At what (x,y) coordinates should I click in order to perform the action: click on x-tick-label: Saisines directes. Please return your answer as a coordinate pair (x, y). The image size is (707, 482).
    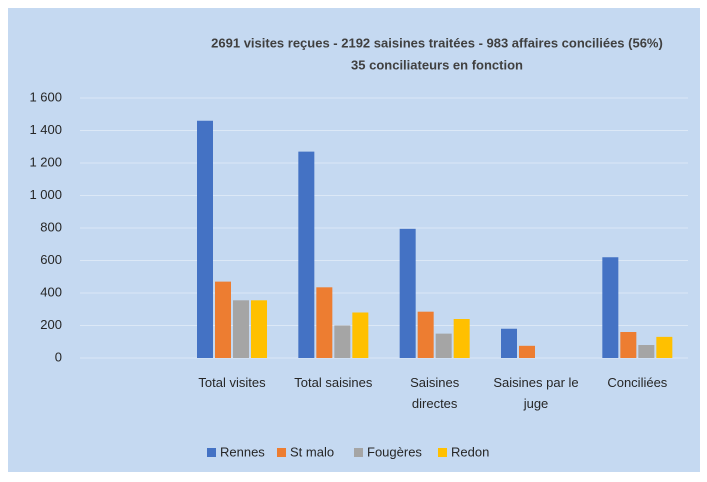
    Looking at the image, I should click on (435, 393).